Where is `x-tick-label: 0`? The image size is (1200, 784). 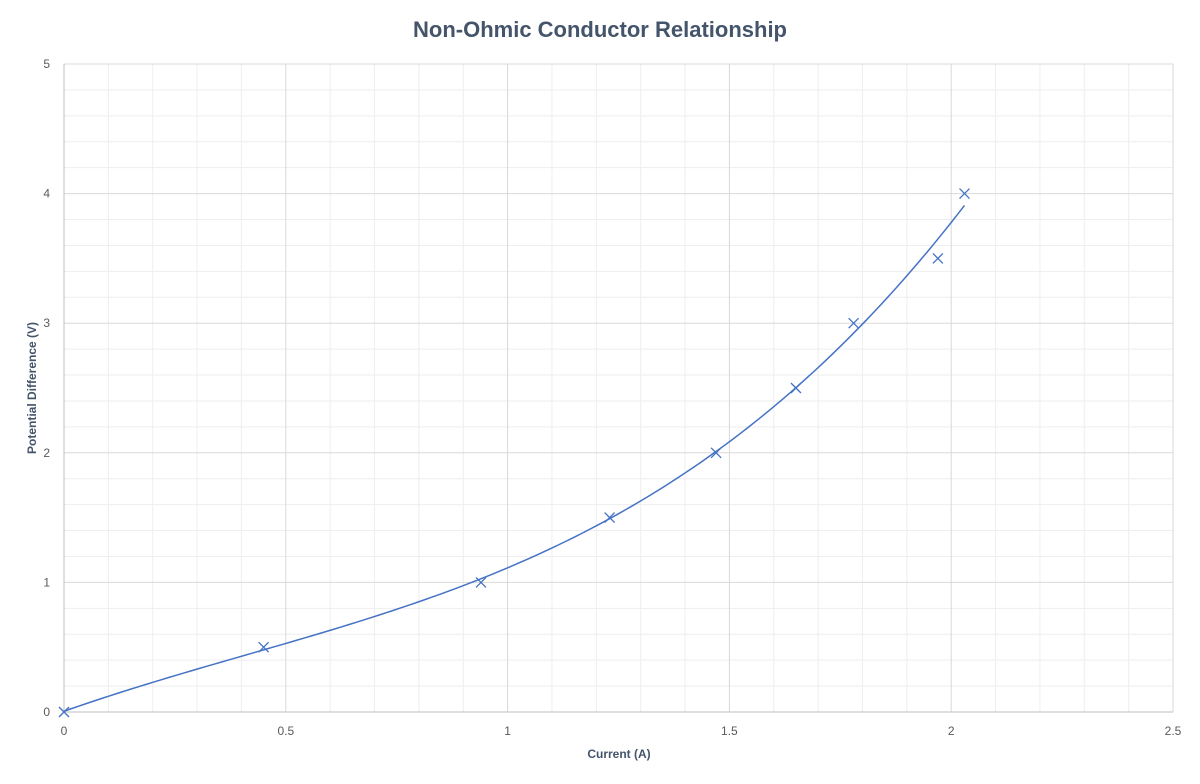 x-tick-label: 0 is located at coordinates (64, 731).